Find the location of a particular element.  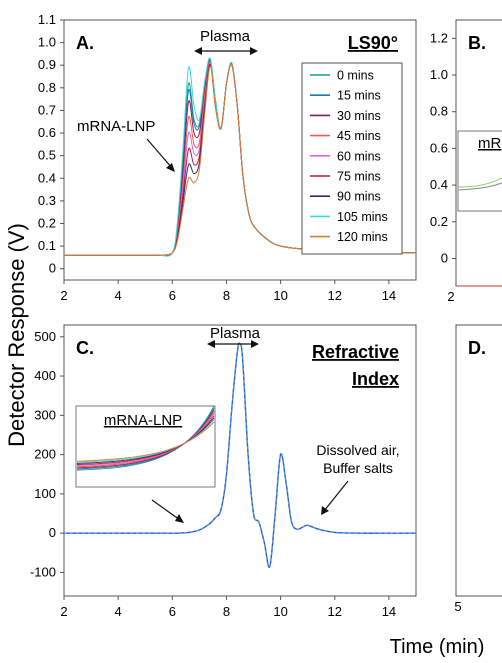

panel-c-y-axis: -100 0 100 200 300 400 500 is located at coordinates (47, 454).